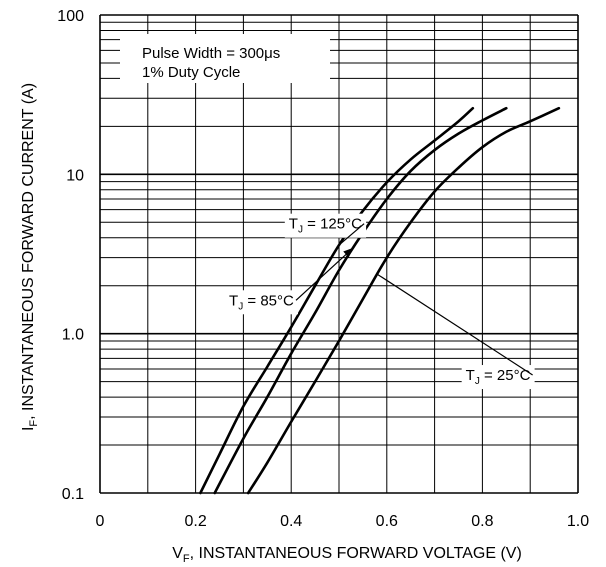 The width and height of the screenshot is (606, 567). Describe the element at coordinates (348, 252) in the screenshot. I see `arrowhead` at that location.